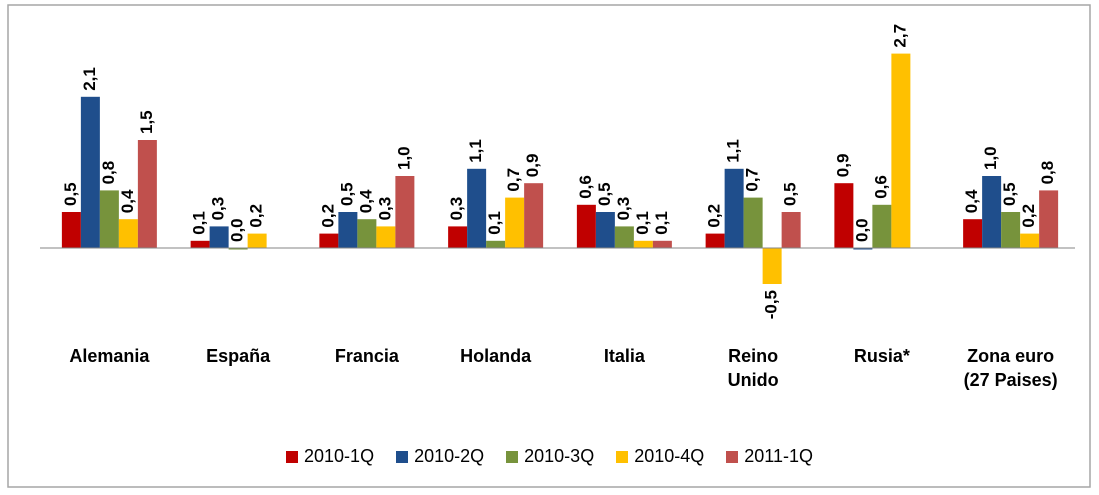  I want to click on x-tick-label: Italia, so click(624, 356).